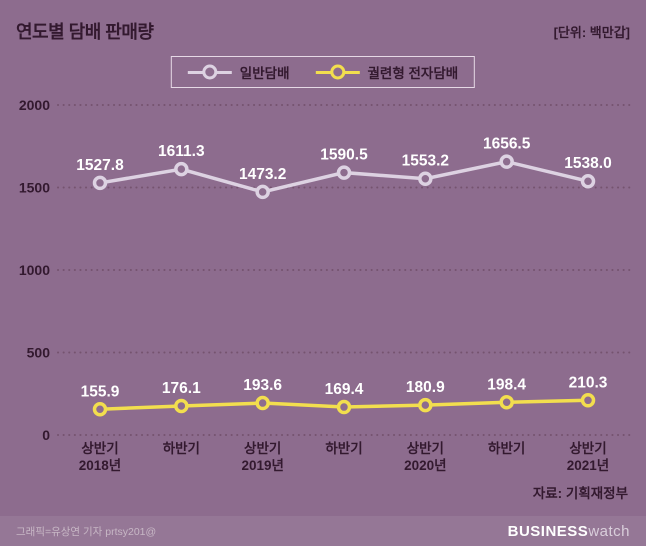  Describe the element at coordinates (506, 384) in the screenshot. I see `data-point-label: 198.4` at that location.